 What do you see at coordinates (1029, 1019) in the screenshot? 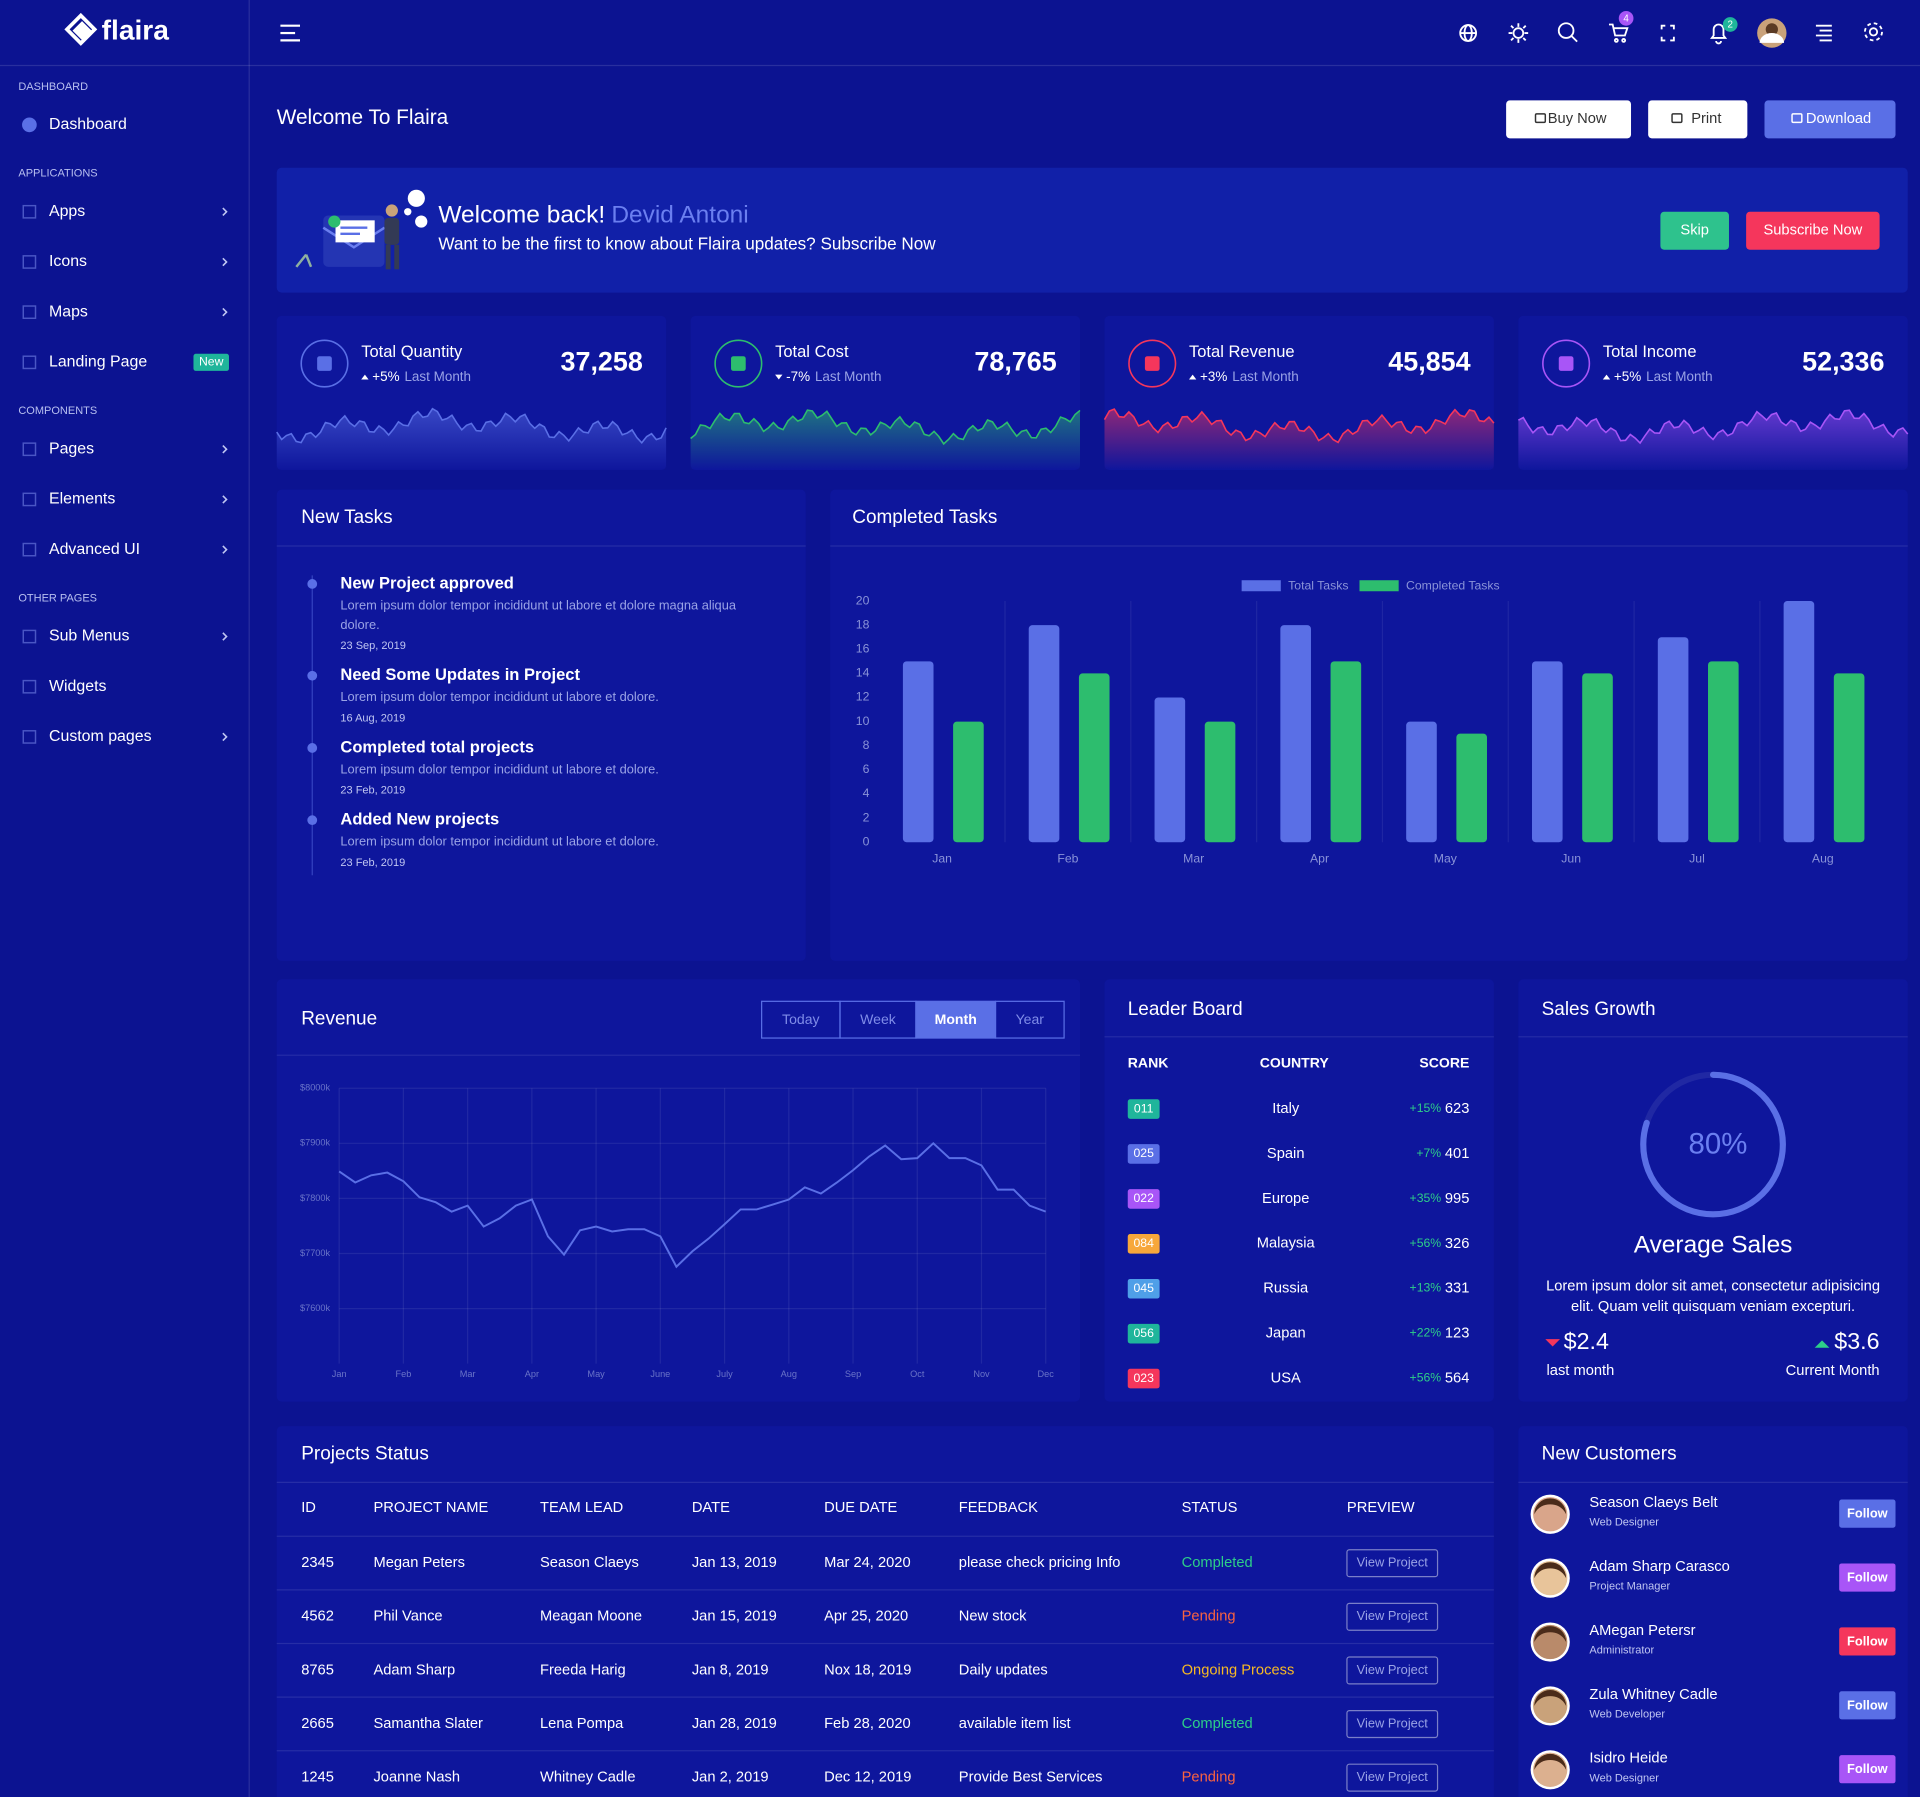
I see `tab: Year` at bounding box center [1029, 1019].